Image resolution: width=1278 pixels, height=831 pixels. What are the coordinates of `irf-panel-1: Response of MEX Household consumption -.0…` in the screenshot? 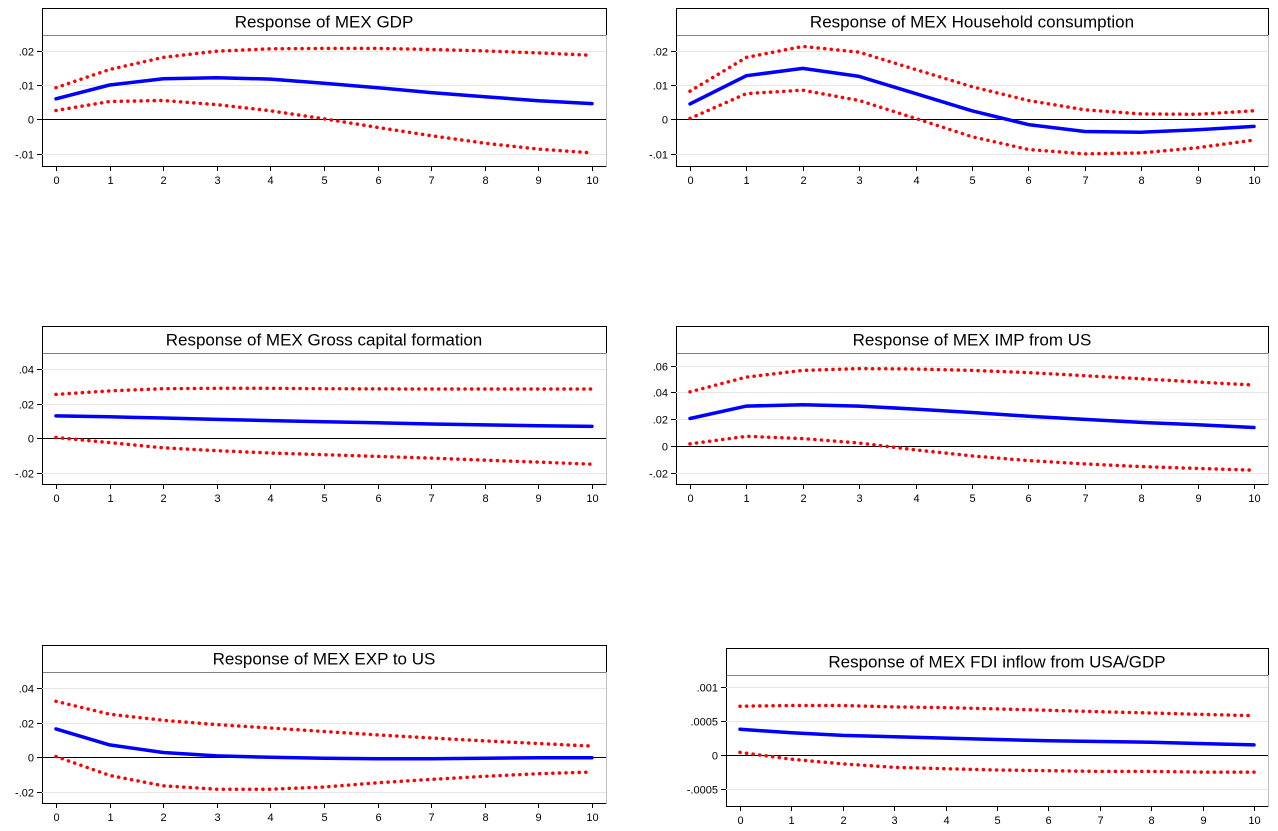 It's located at (959, 97).